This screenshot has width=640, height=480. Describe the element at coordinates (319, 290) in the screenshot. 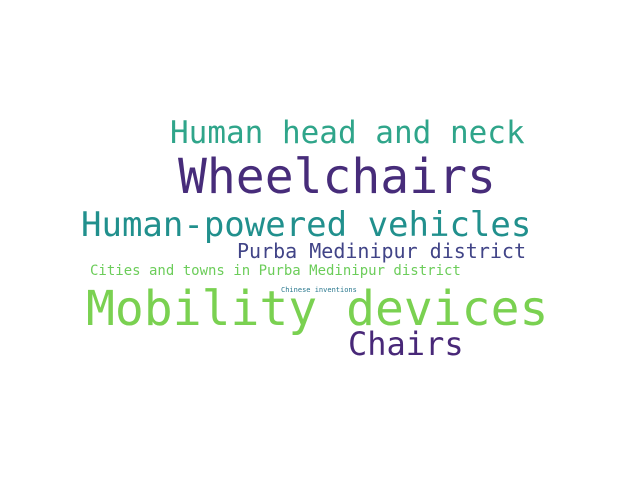

I see `word-chinese-inventions: Chinese inventions` at that location.